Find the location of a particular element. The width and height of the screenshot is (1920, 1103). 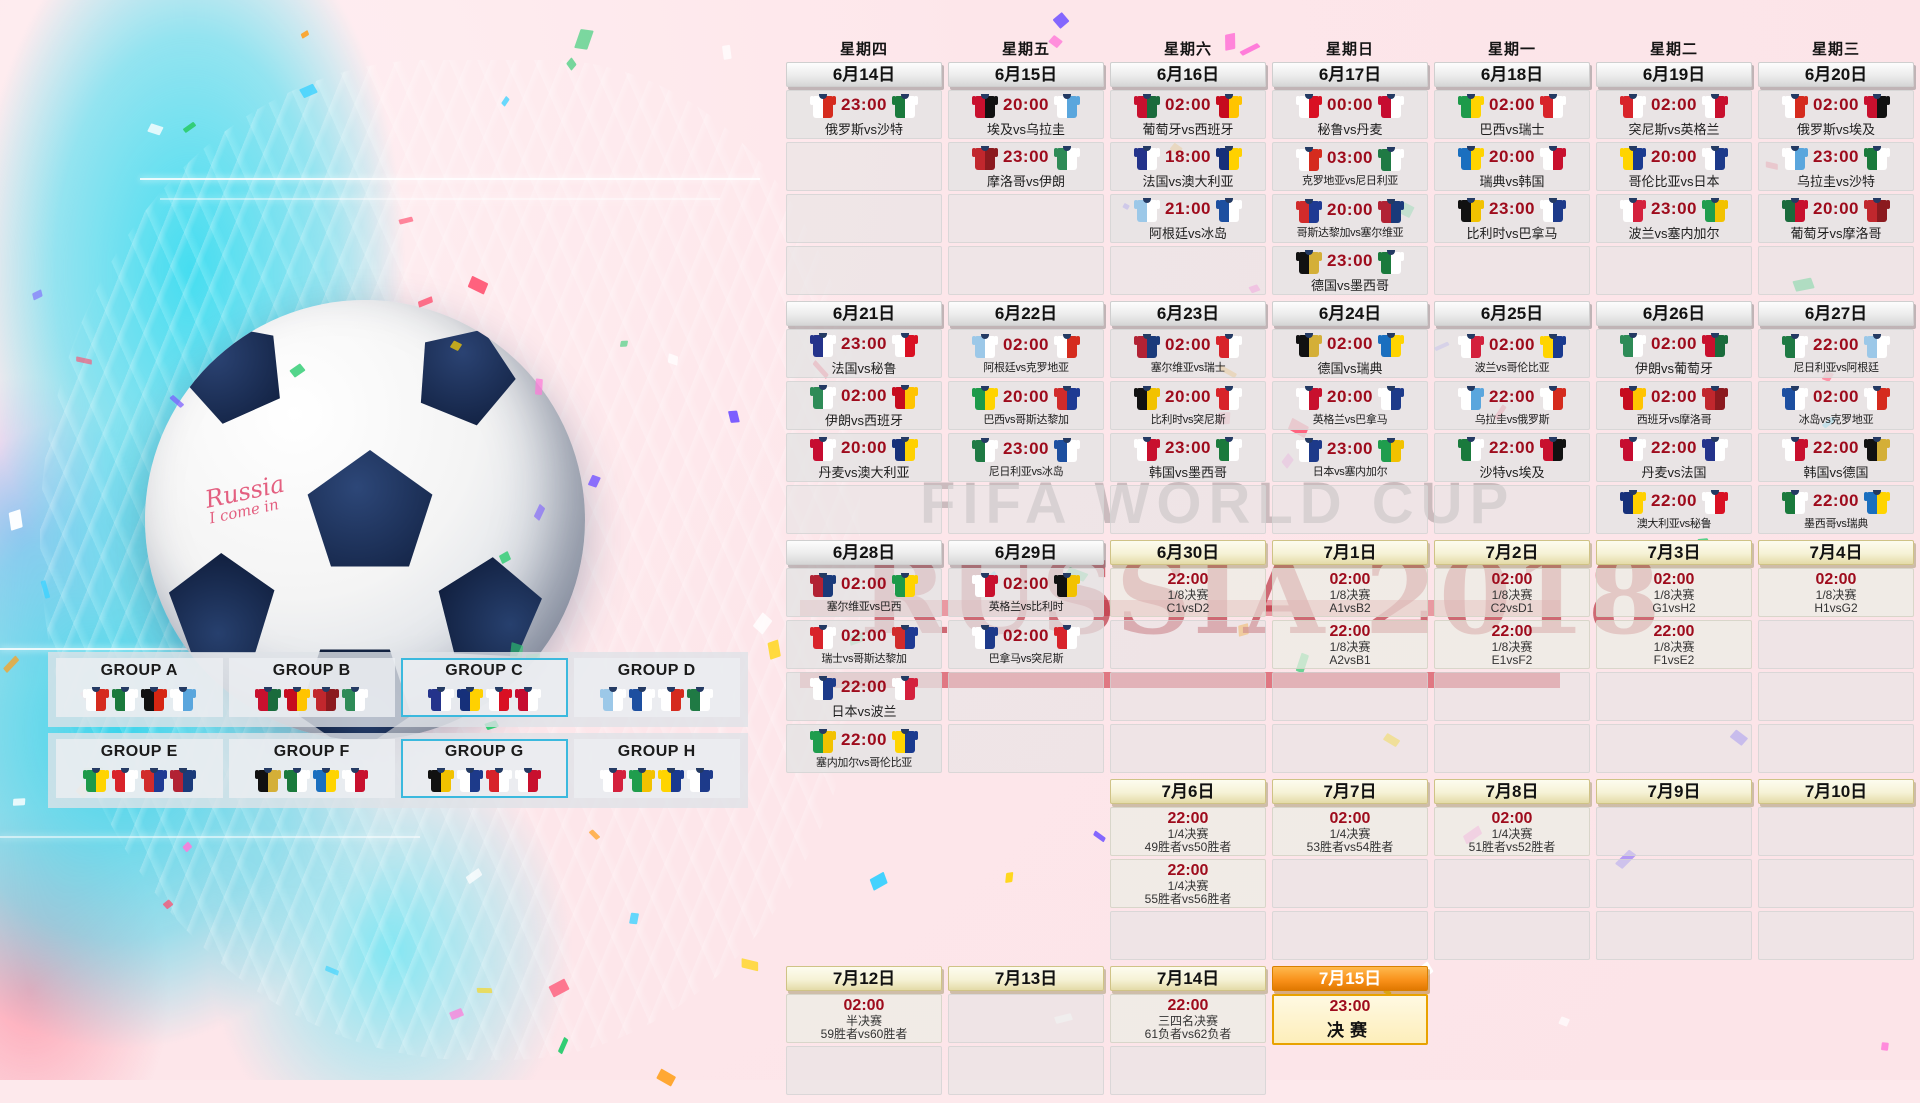

knockout-match-cell: 02:00 1/4决赛 53胜者vs54胜者 is located at coordinates (1350, 831).